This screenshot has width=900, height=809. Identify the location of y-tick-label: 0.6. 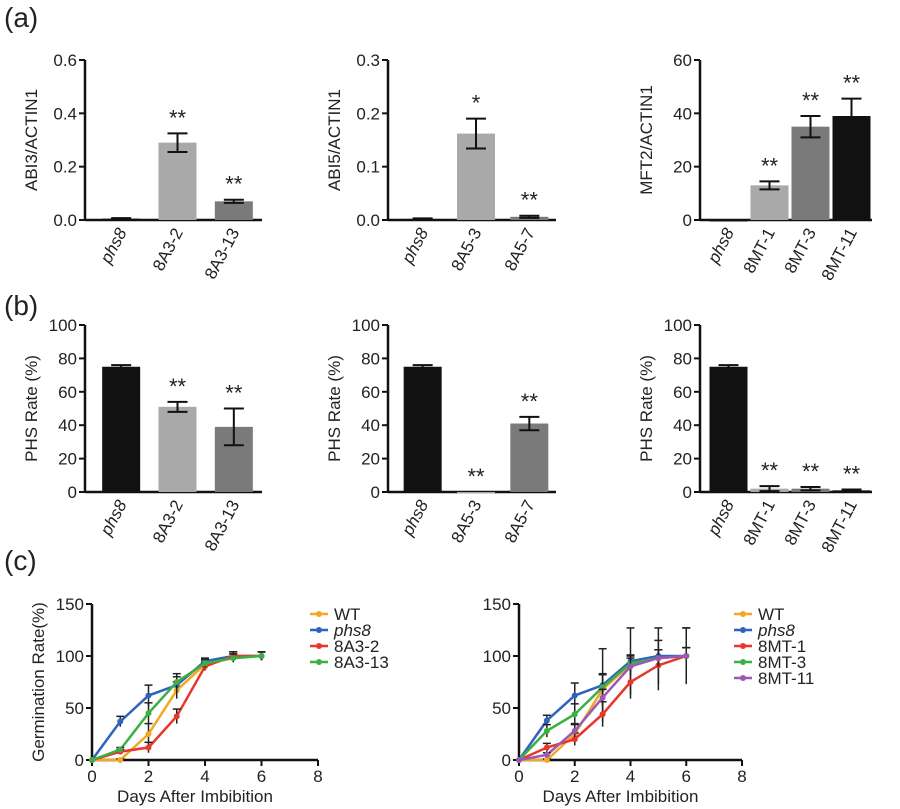
(65, 60).